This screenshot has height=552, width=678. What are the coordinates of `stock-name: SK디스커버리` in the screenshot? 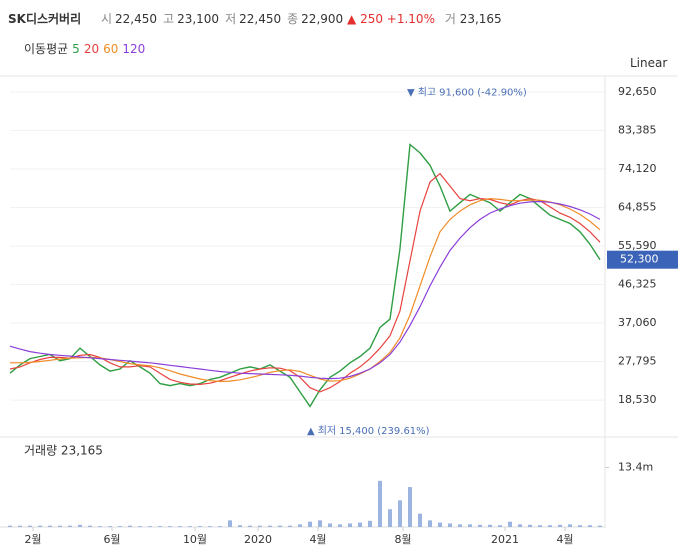 It's located at (45, 19).